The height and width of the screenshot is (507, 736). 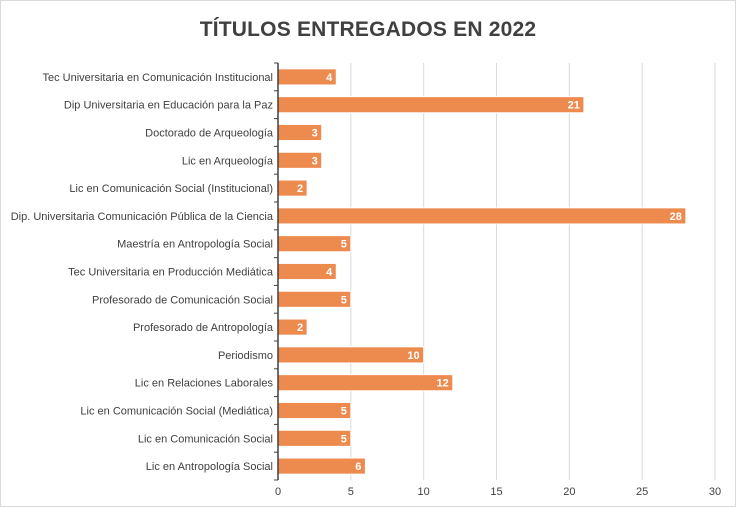 I want to click on x-tick-label-5: 5, so click(x=351, y=492).